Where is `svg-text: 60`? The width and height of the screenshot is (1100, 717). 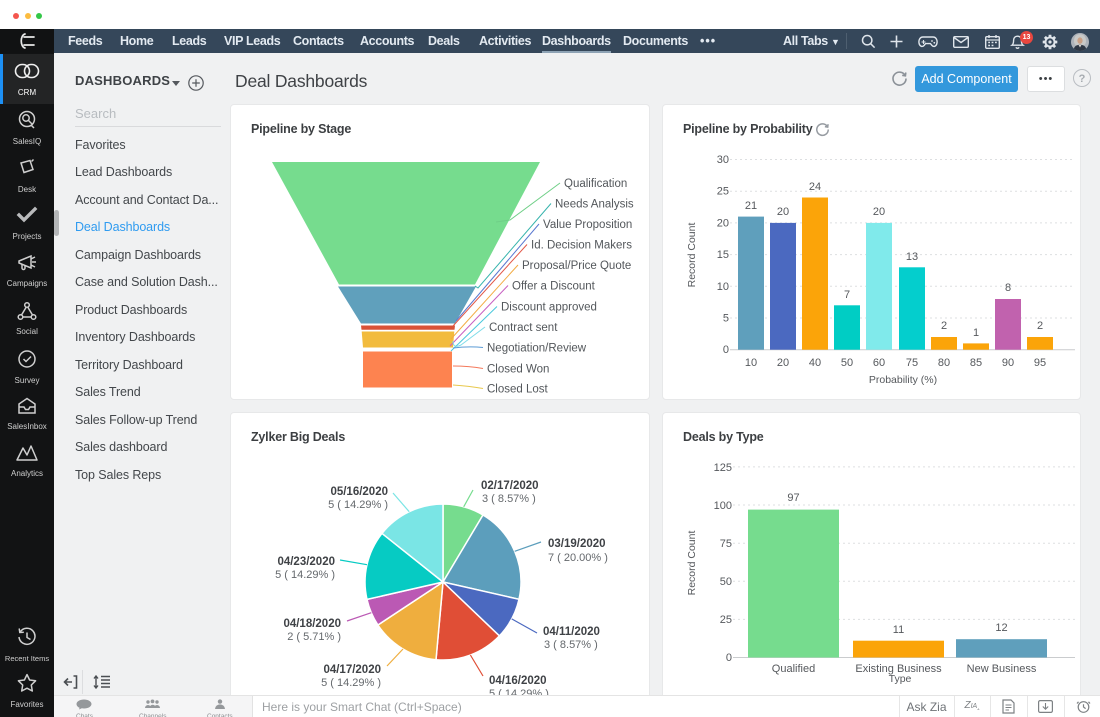 svg-text: 60 is located at coordinates (879, 363).